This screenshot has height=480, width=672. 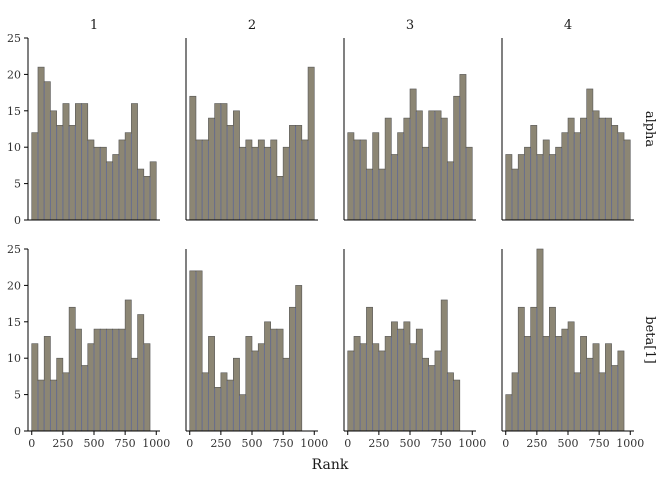 I want to click on y-tick-label: 5, so click(x=17, y=395).